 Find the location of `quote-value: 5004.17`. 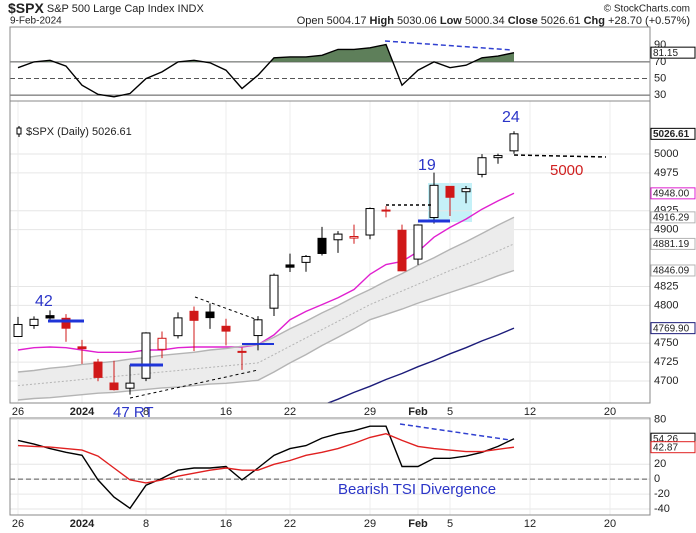

quote-value: 5004.17 is located at coordinates (347, 21).